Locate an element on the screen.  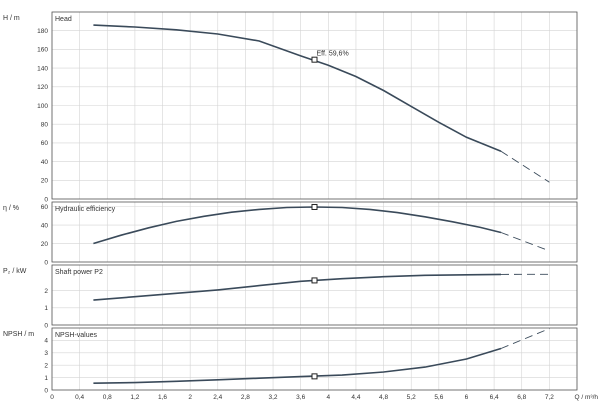
x-tick-label: 0,8 is located at coordinates (107, 397).